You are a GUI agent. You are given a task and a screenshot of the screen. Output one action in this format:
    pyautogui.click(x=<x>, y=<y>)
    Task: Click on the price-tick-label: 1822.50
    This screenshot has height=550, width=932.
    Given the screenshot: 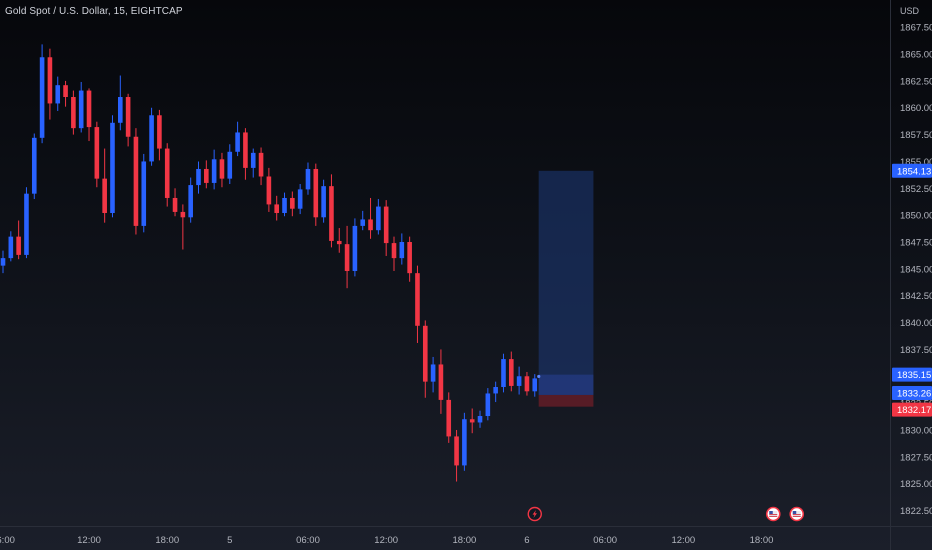 What is the action you would take?
    pyautogui.click(x=916, y=511)
    